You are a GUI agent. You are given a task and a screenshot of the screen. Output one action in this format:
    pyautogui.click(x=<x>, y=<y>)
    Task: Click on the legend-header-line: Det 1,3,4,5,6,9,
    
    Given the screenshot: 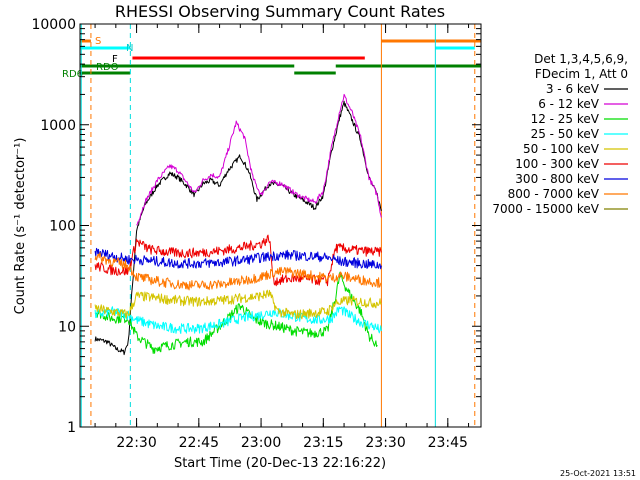 What is the action you would take?
    pyautogui.click(x=581, y=59)
    